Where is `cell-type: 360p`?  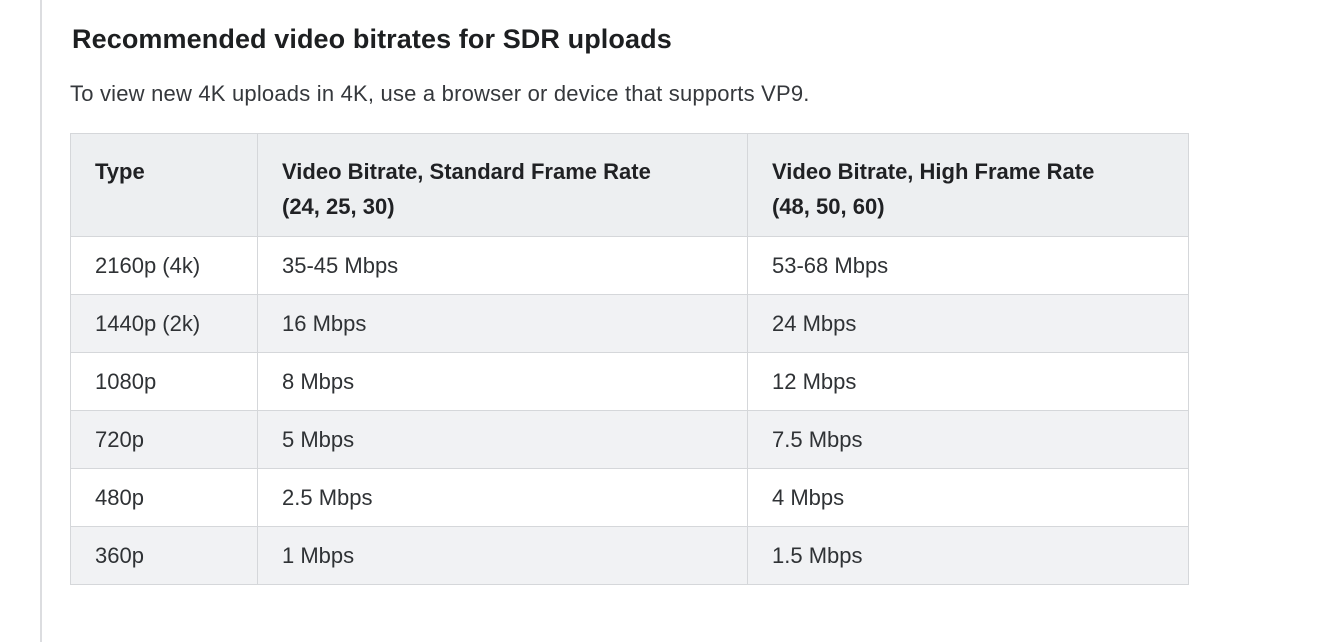 cell-type: 360p is located at coordinates (164, 555).